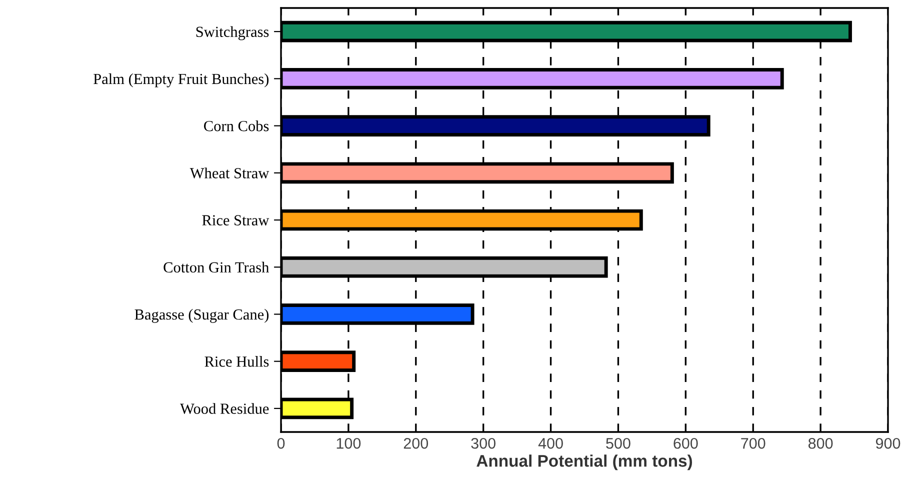 The width and height of the screenshot is (907, 484). Describe the element at coordinates (236, 361) in the screenshot. I see `y-tick-label: Rice Hulls` at that location.